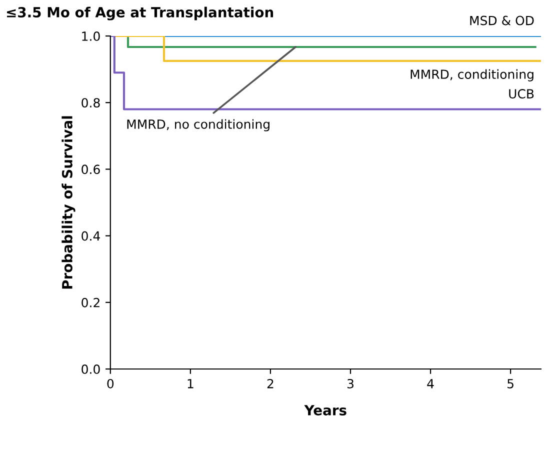 The image size is (552, 450). Describe the element at coordinates (350, 383) in the screenshot. I see `x-tick-label: 3` at that location.